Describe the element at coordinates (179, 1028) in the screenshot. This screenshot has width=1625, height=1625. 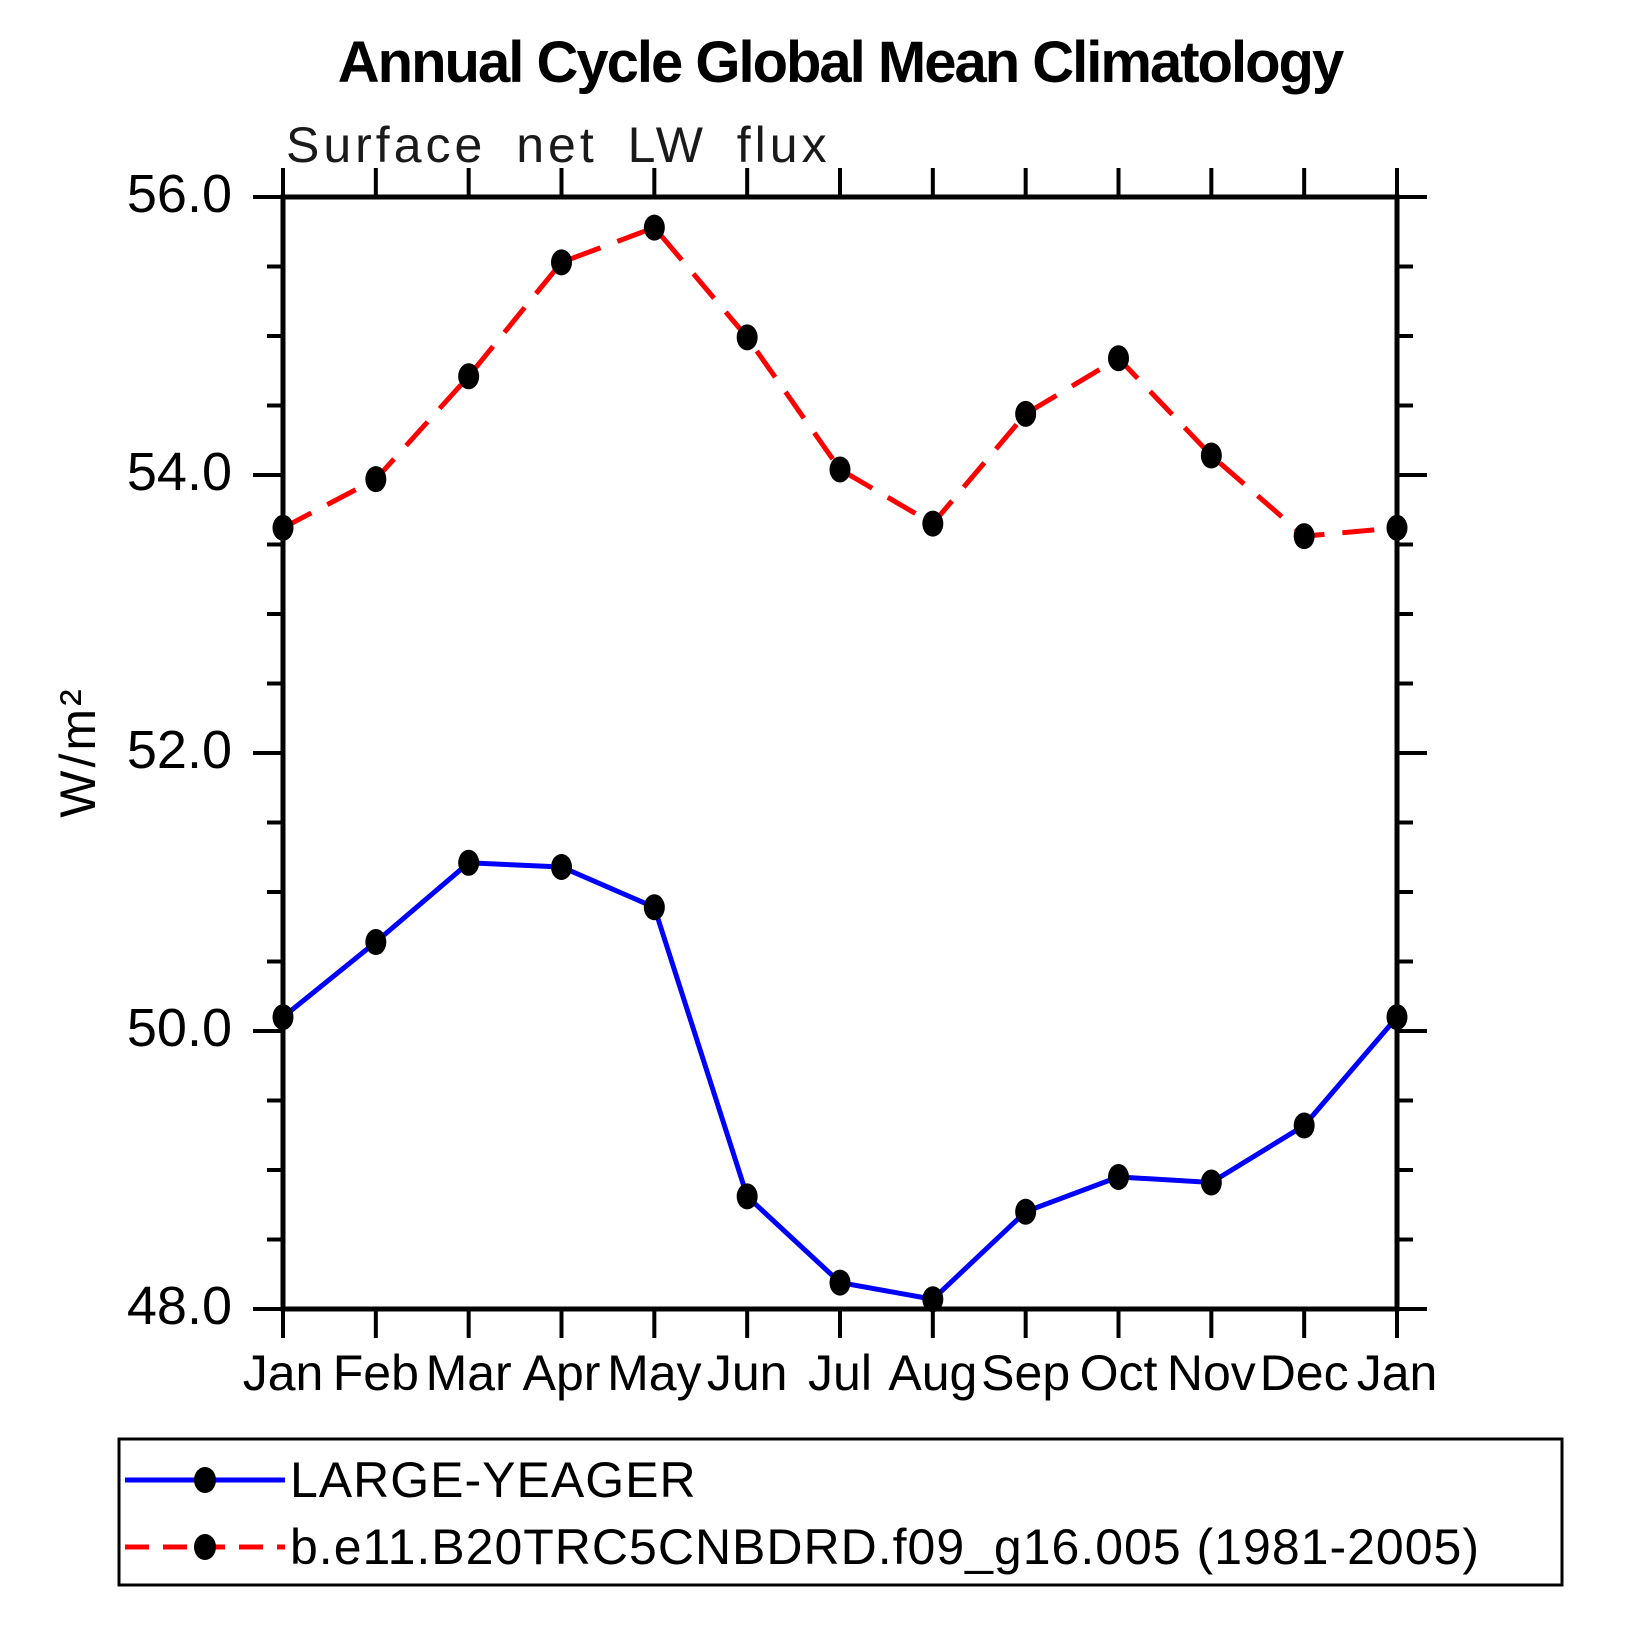
I see `y-tick-label: 50.0` at that location.